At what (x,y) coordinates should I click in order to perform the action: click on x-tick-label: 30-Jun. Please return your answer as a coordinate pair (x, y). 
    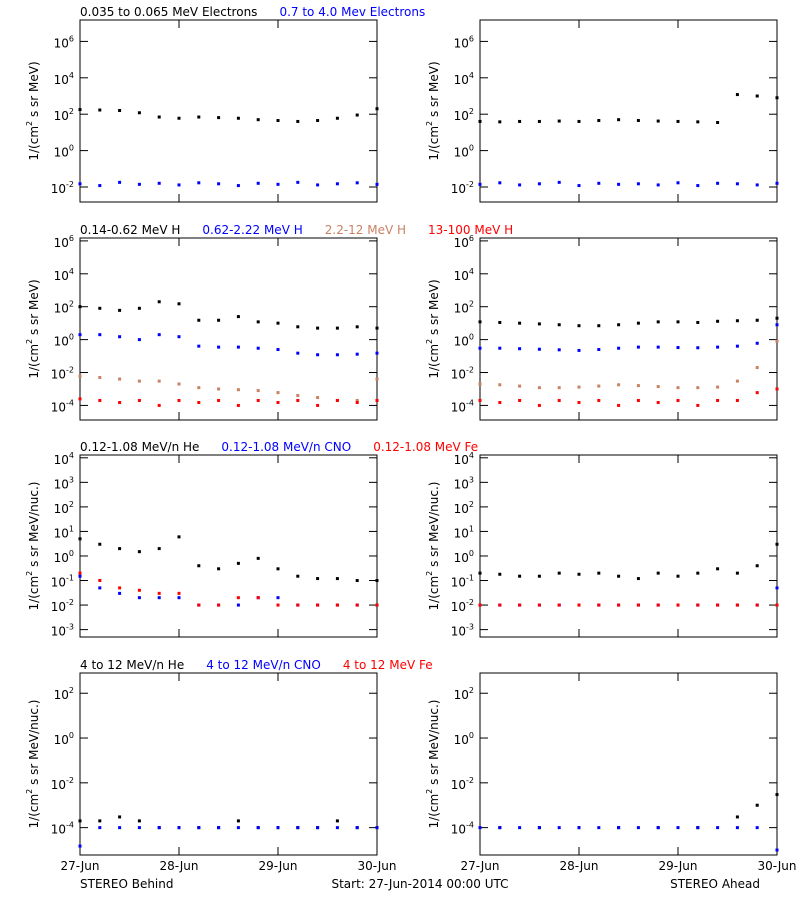
    Looking at the image, I should click on (376, 866).